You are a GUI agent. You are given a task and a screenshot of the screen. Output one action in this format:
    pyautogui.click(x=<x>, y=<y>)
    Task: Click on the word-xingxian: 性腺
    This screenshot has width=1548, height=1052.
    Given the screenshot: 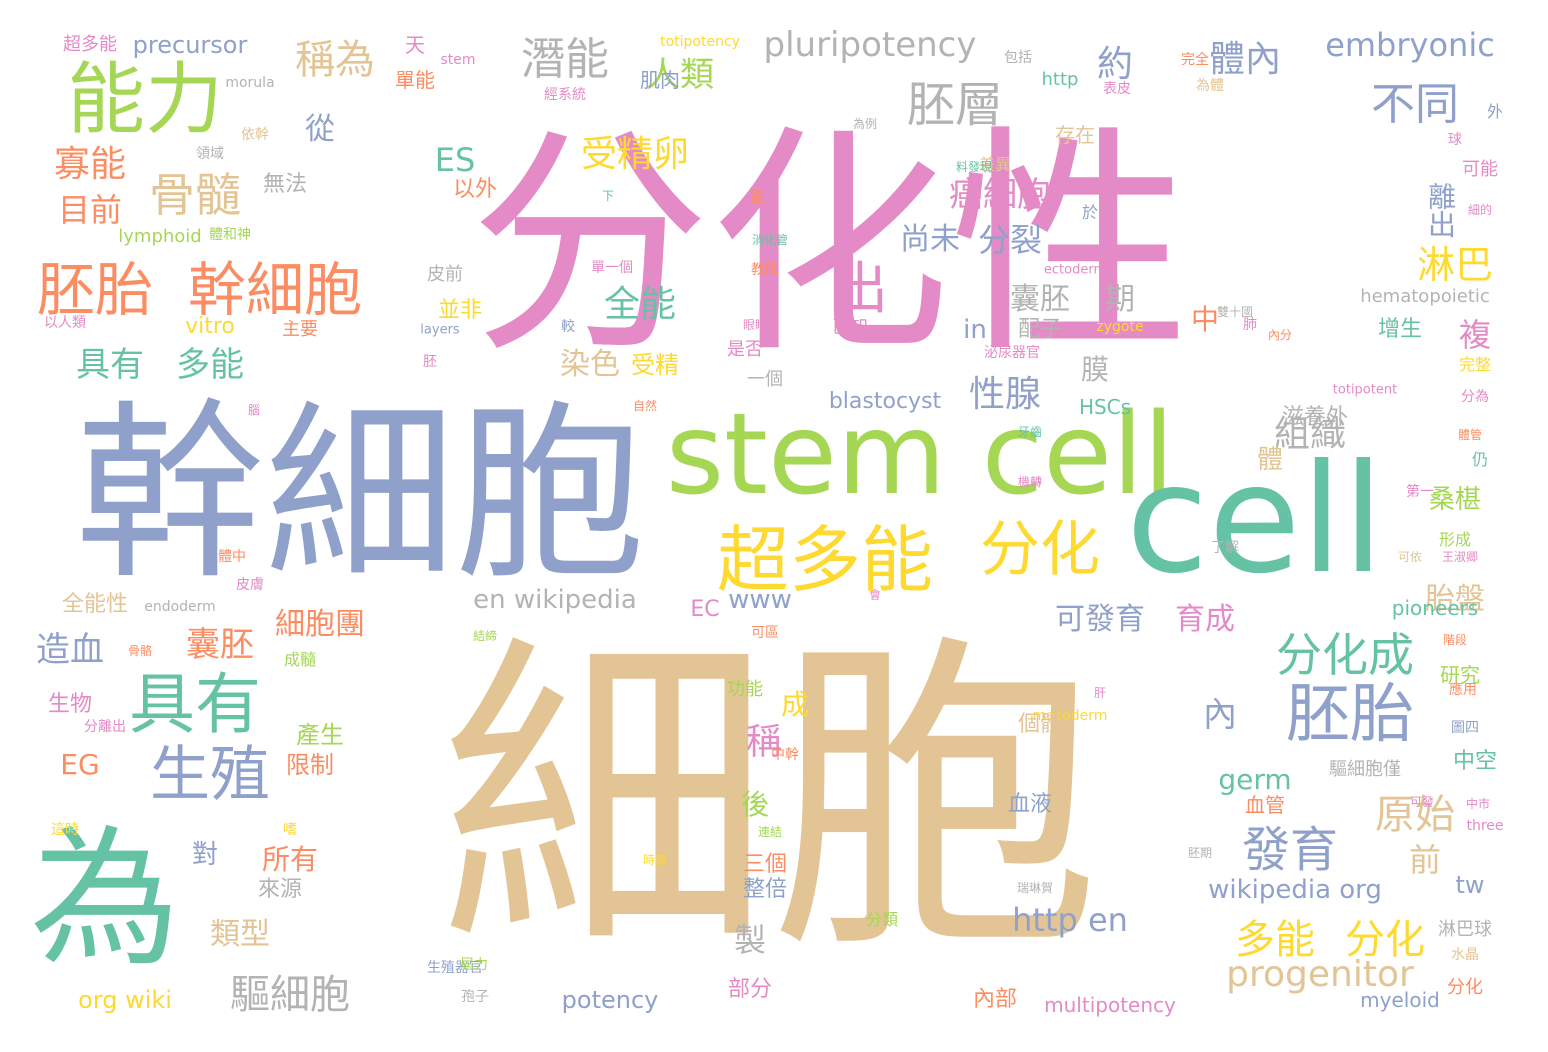 What is the action you would take?
    pyautogui.click(x=1005, y=394)
    